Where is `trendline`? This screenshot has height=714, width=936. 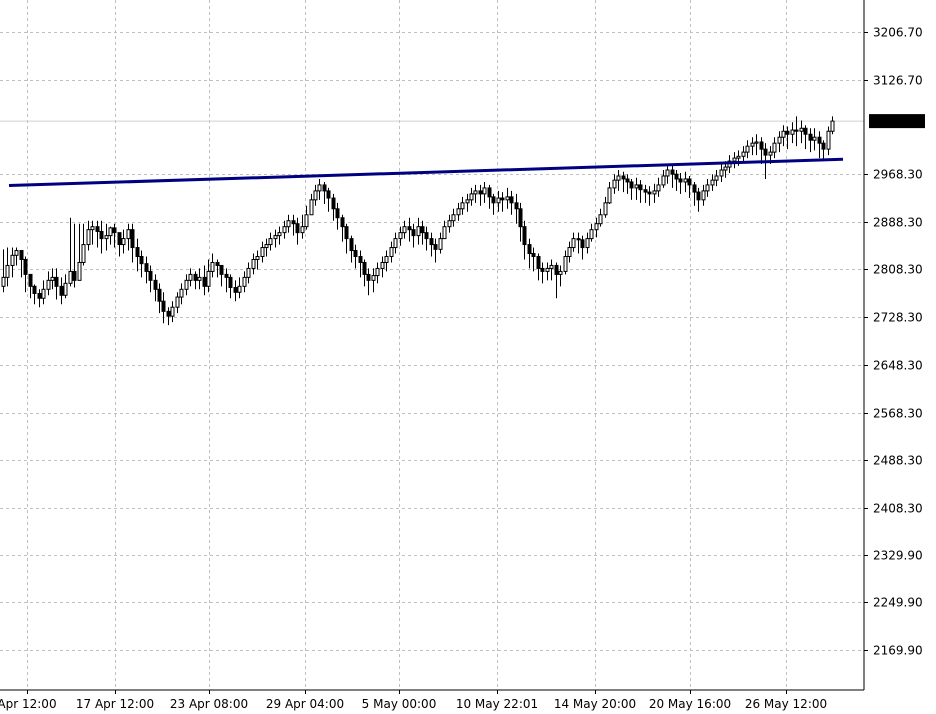 trendline is located at coordinates (426, 172).